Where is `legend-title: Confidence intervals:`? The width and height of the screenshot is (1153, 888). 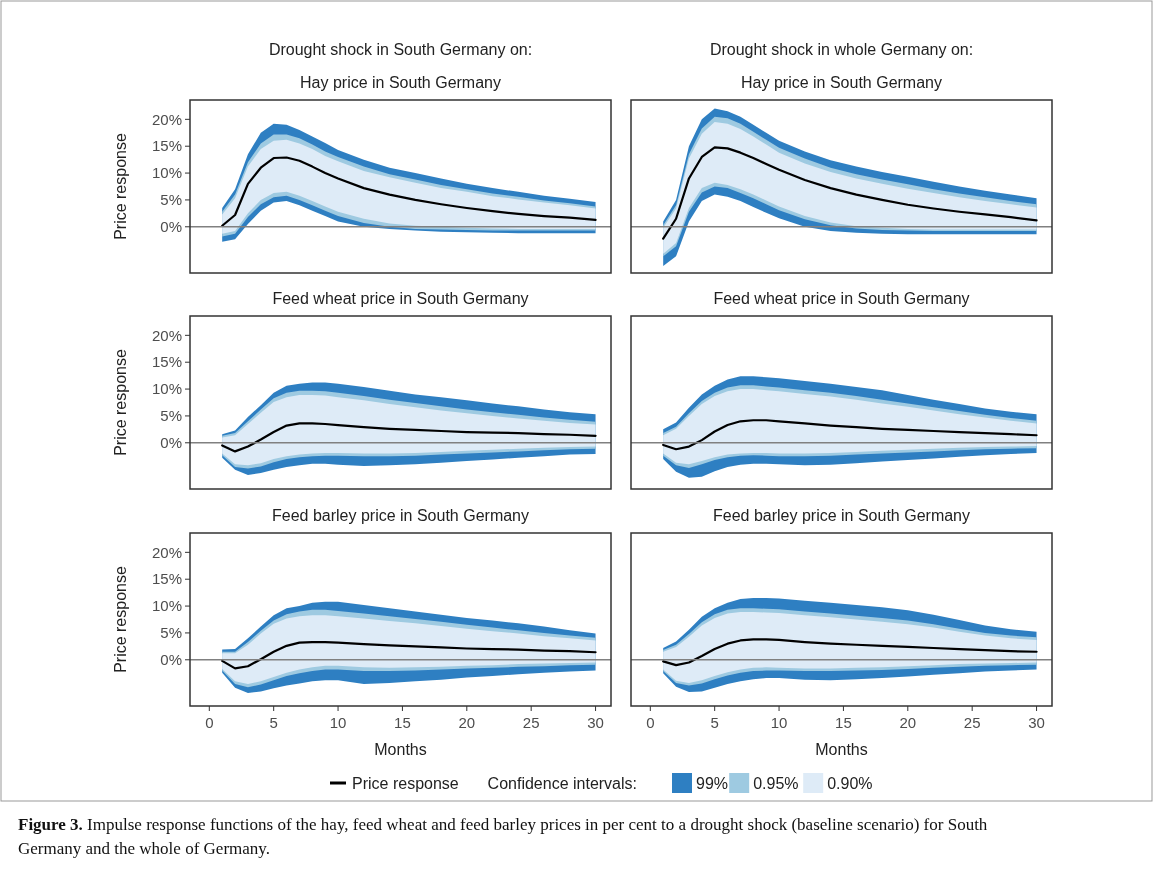
legend-title: Confidence intervals: is located at coordinates (562, 783).